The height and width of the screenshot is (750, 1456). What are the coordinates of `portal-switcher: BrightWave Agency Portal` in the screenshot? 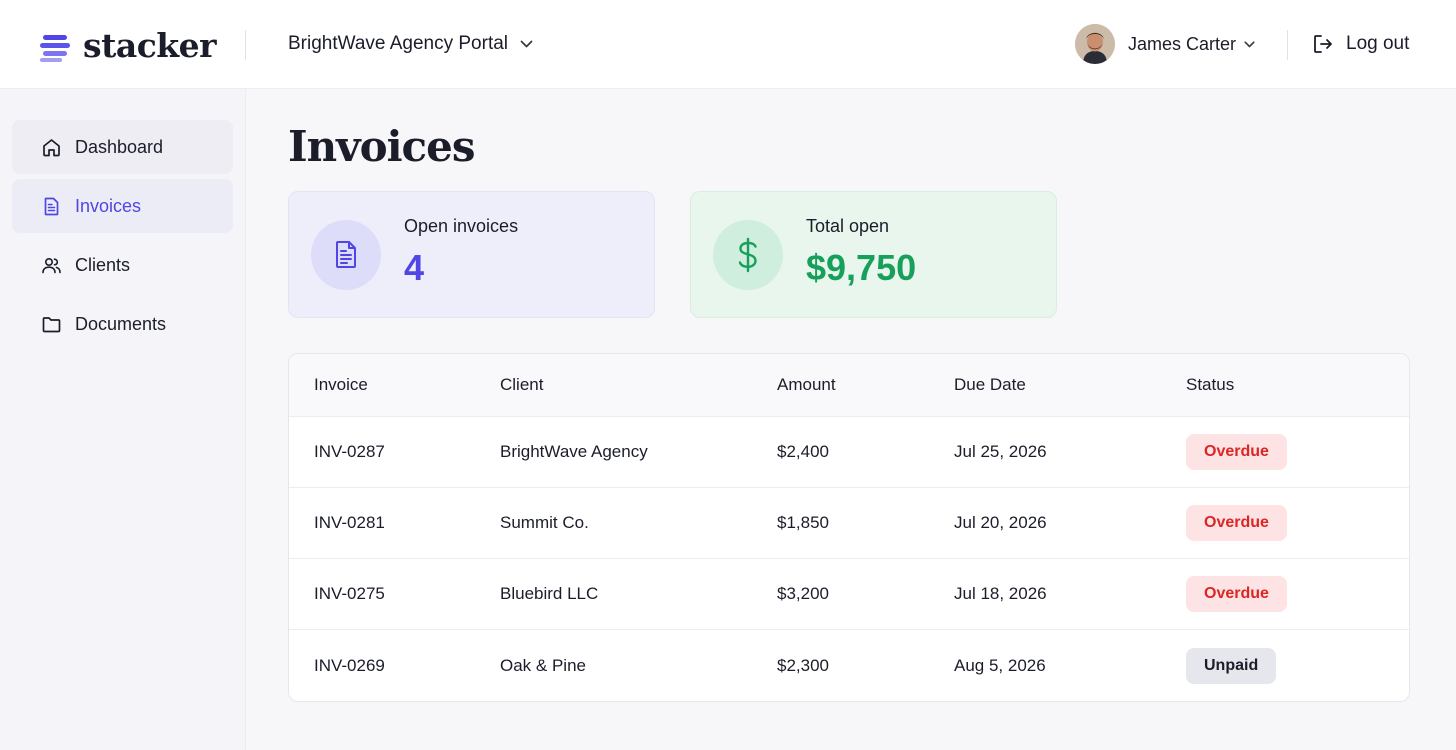 It's located at (410, 44).